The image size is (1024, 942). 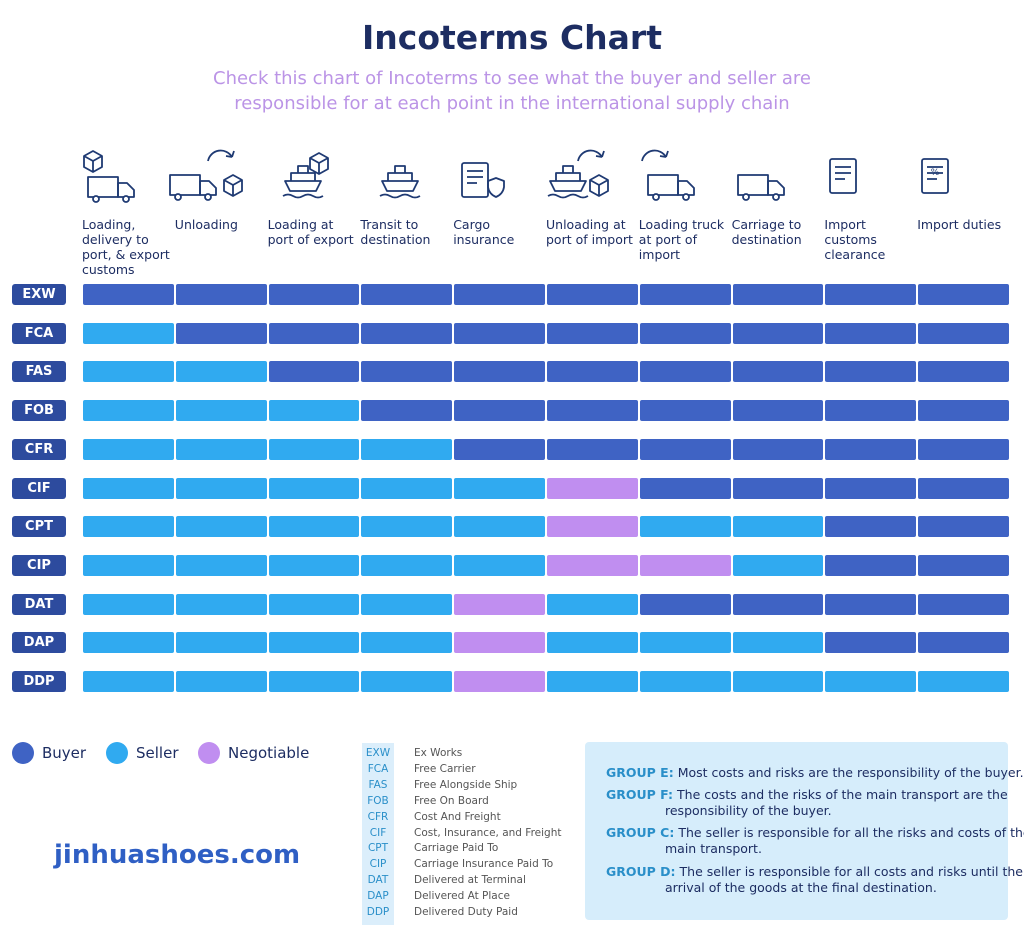 What do you see at coordinates (39, 333) in the screenshot?
I see `row-code: FCA` at bounding box center [39, 333].